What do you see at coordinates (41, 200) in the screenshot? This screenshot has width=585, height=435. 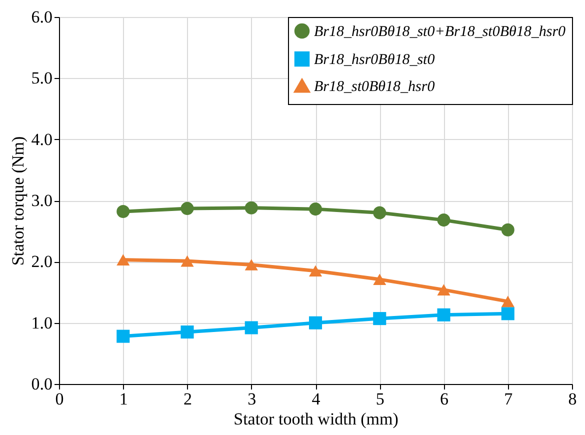 I see `y-tick-label: 3.0` at bounding box center [41, 200].